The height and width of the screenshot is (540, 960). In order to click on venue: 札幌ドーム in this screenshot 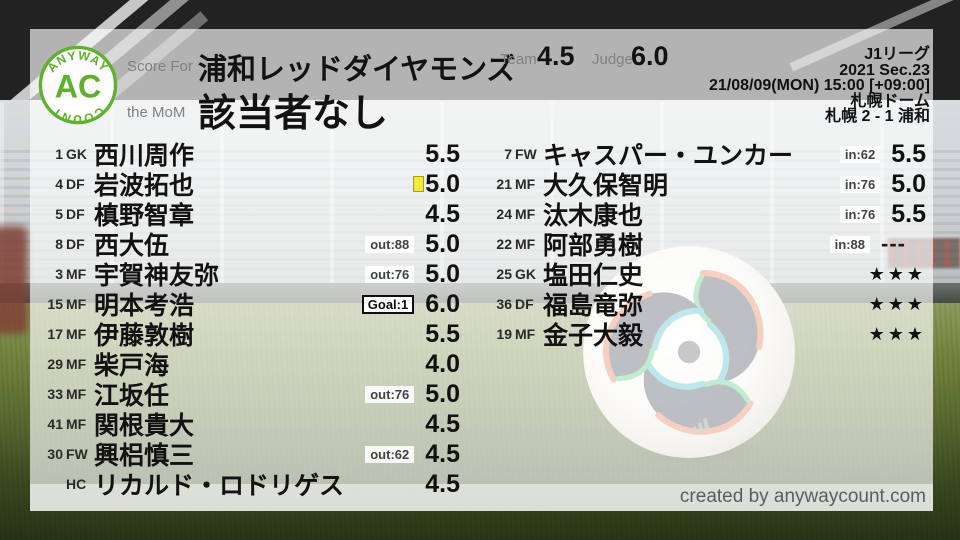, I will do `click(890, 101)`.